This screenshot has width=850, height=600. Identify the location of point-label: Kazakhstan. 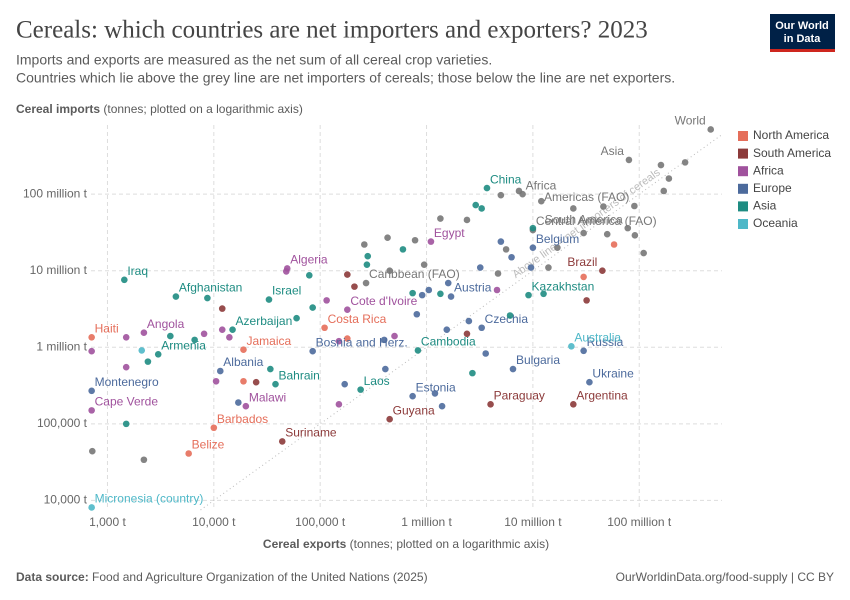
(563, 286).